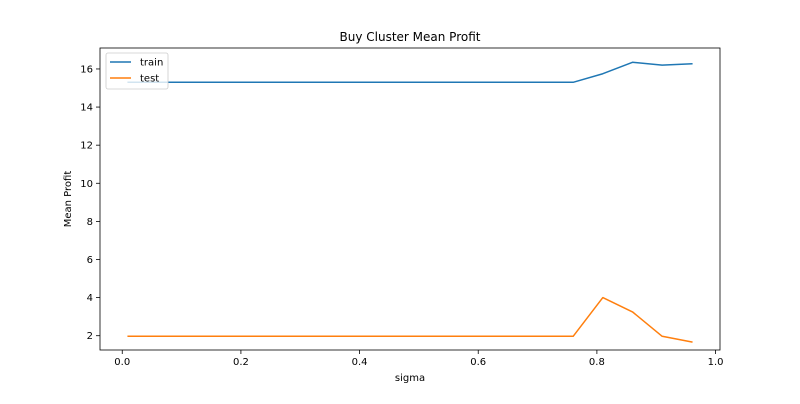  What do you see at coordinates (410, 319) in the screenshot?
I see `series-line-test` at bounding box center [410, 319].